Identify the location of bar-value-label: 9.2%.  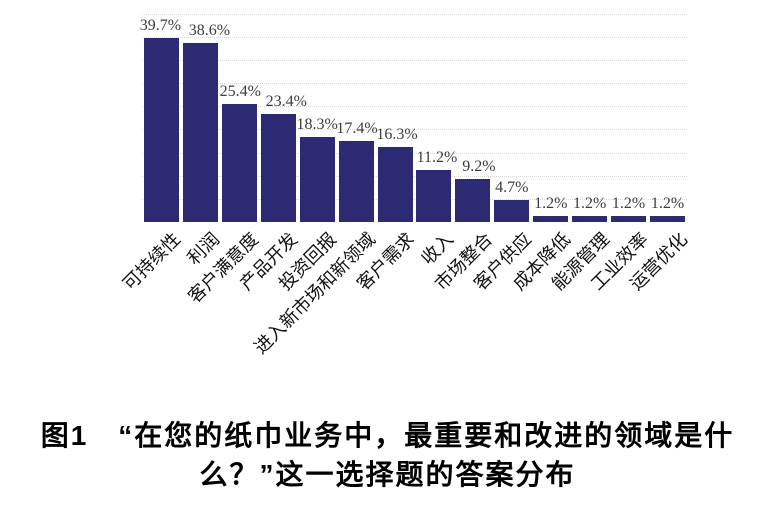
(479, 167).